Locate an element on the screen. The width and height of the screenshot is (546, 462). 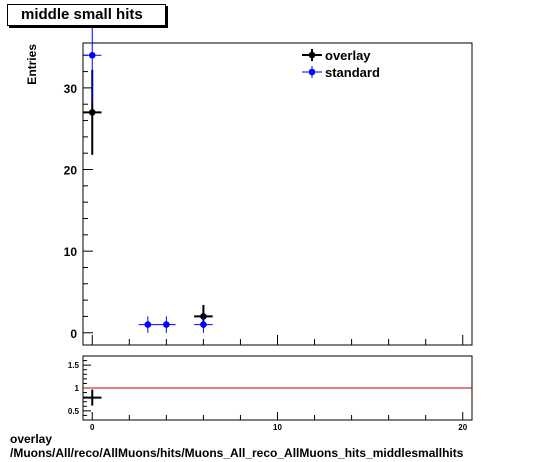
y-tick-label: 20 is located at coordinates (71, 171).